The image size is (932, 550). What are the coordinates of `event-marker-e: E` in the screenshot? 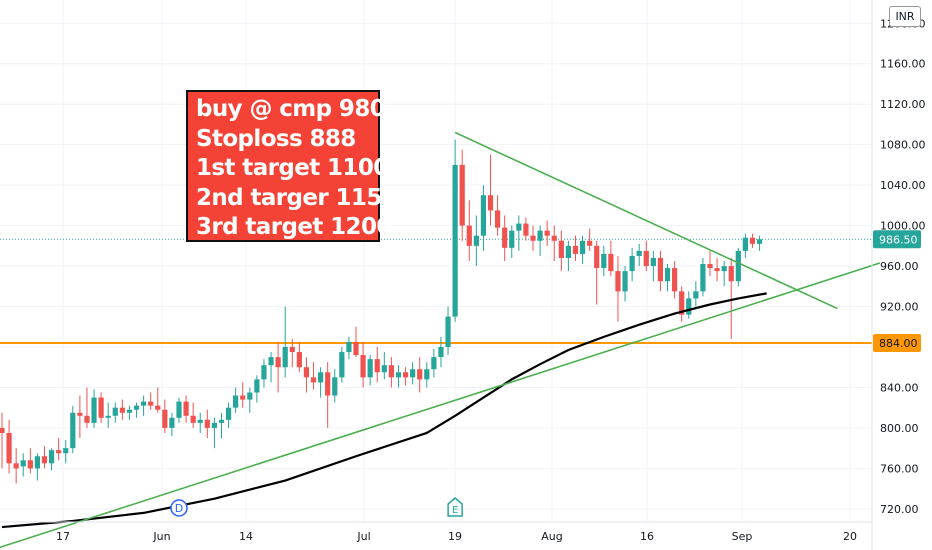 It's located at (455, 507).